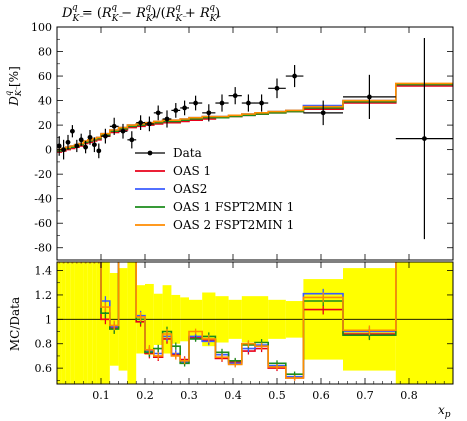  Describe the element at coordinates (44, 368) in the screenshot. I see `ratio-ytick-label: 0.6` at that location.